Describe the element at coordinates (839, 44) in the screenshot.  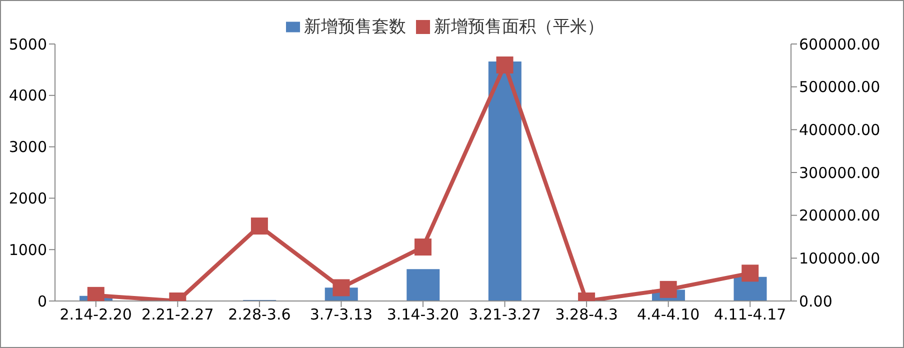
I see `y2-tick-label: 600000.00` at that location.